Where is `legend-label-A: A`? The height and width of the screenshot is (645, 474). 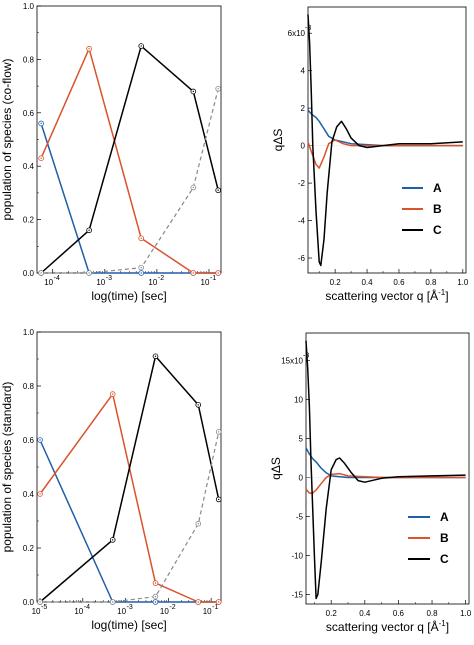
legend-label-A: A is located at coordinates (444, 517).